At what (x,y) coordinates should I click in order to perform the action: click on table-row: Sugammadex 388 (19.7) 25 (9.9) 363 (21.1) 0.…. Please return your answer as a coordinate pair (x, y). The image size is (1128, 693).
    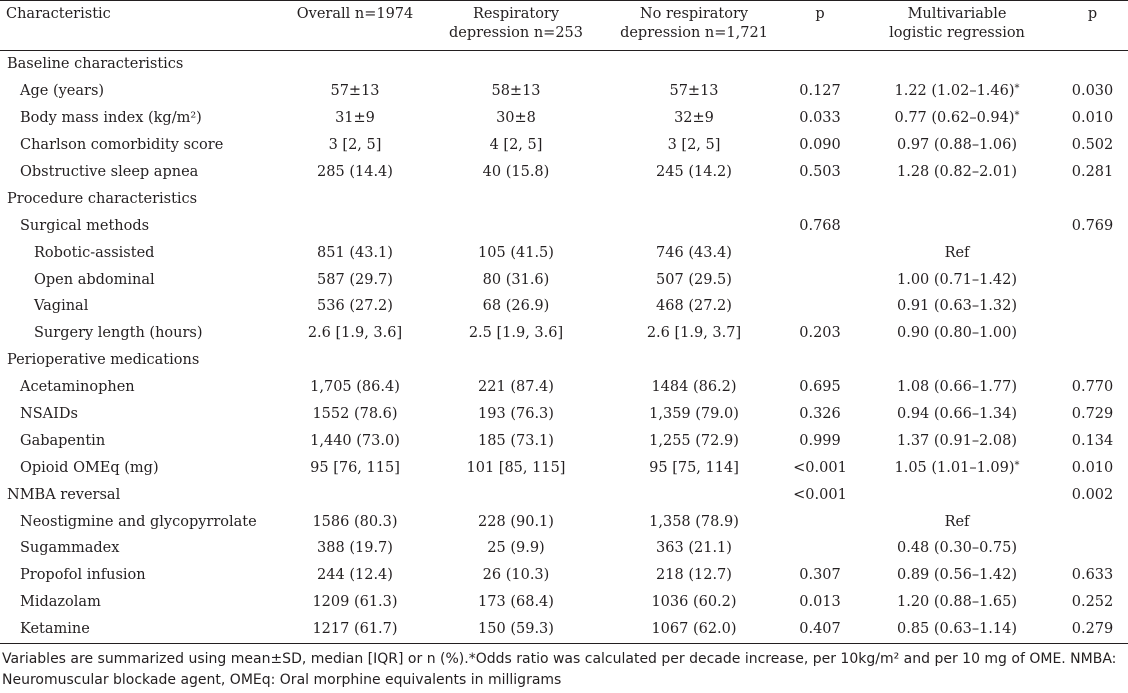
    Looking at the image, I should click on (564, 548).